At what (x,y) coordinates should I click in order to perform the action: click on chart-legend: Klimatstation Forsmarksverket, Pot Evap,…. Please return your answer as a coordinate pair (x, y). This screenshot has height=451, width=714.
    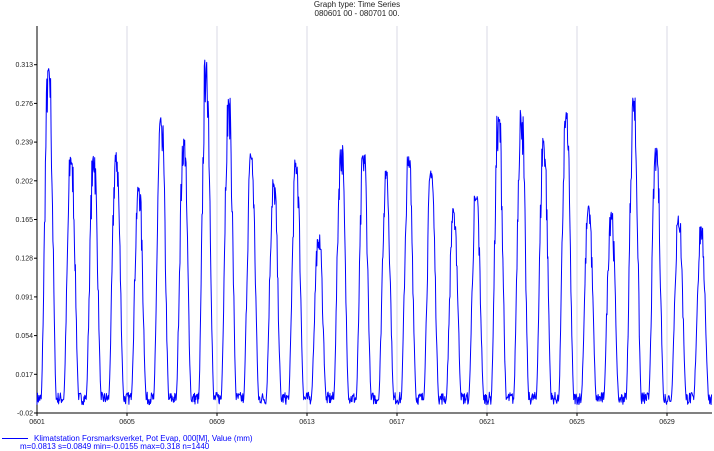
    Looking at the image, I should click on (357, 442).